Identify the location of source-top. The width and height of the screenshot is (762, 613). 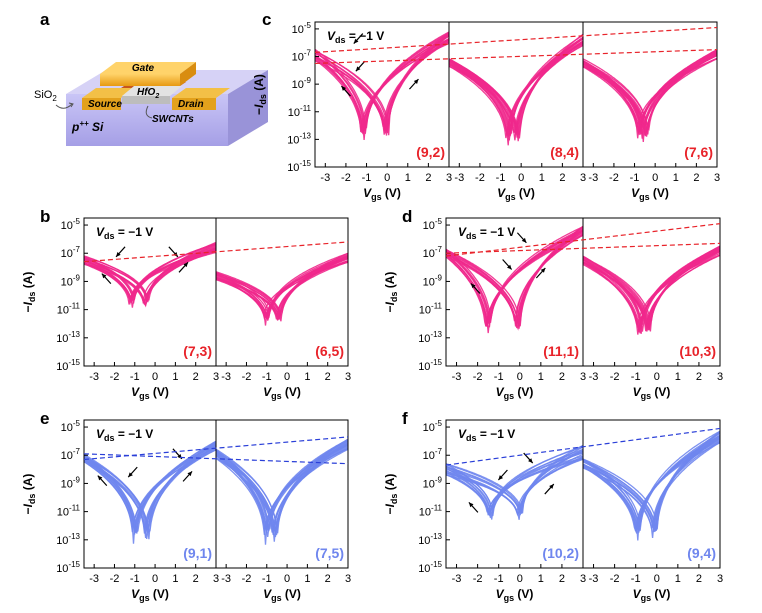
(108, 93).